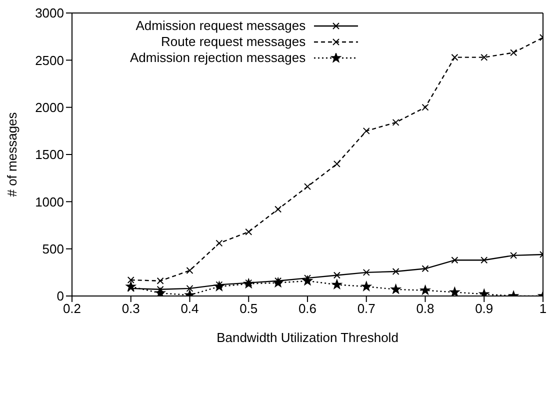 The height and width of the screenshot is (400, 552). I want to click on x-tick-label: 0.9, so click(484, 308).